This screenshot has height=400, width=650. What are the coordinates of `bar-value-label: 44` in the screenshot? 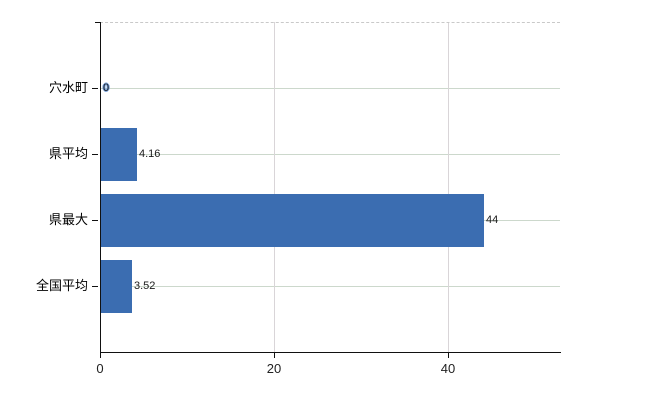 It's located at (492, 220).